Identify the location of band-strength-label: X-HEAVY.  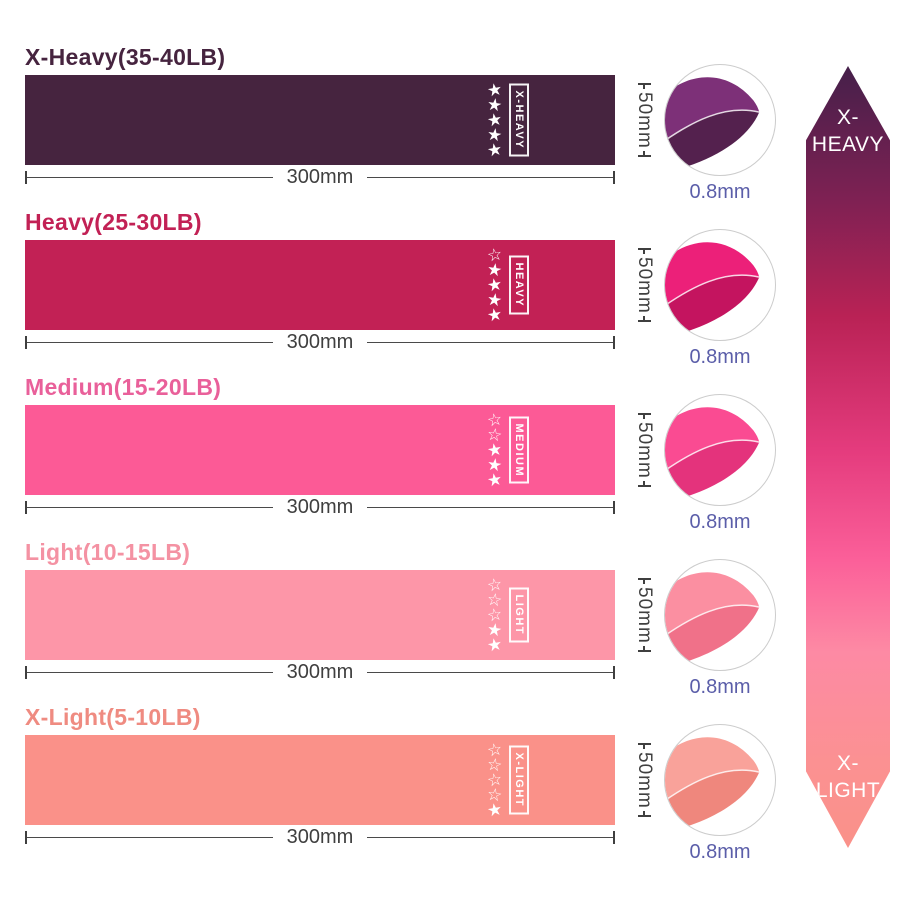
(519, 120).